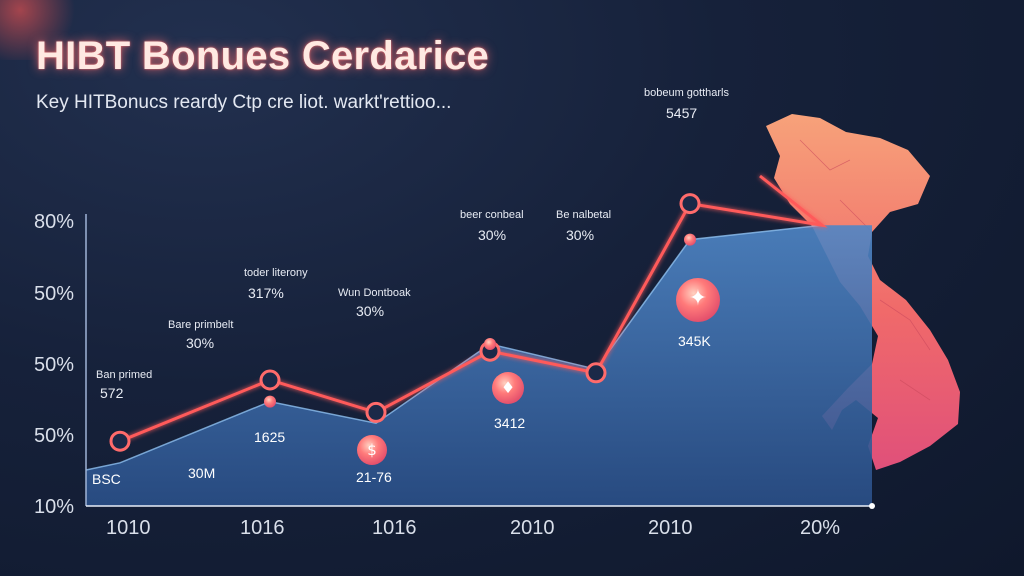 The image size is (1024, 576). What do you see at coordinates (583, 215) in the screenshot?
I see `annotation-name: Be nalbetal` at bounding box center [583, 215].